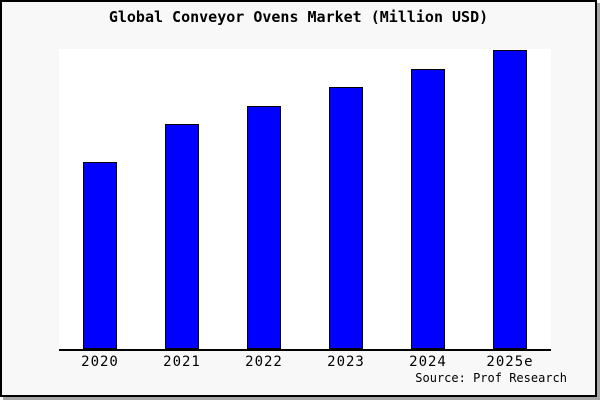  Describe the element at coordinates (182, 236) in the screenshot. I see `bar-2021` at that location.